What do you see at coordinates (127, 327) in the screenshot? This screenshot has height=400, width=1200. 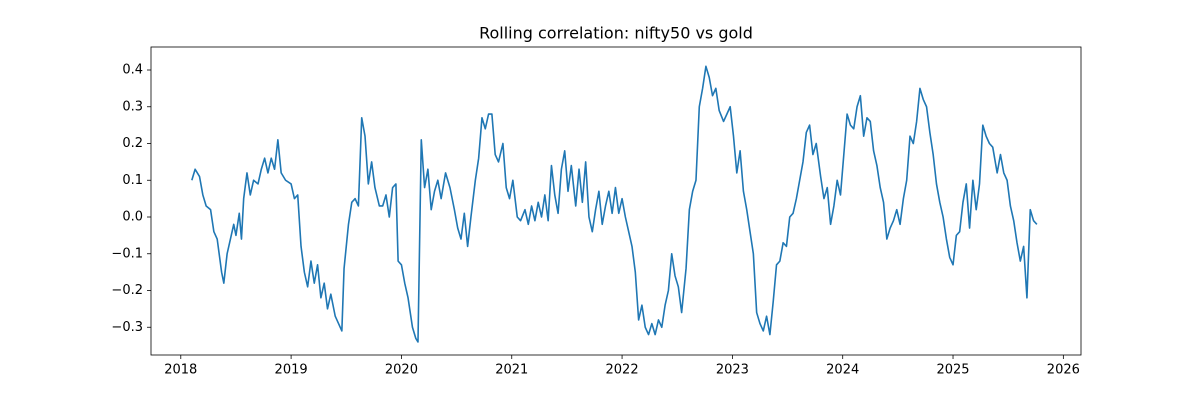 I see `y-tick-label: −0.3` at bounding box center [127, 327].